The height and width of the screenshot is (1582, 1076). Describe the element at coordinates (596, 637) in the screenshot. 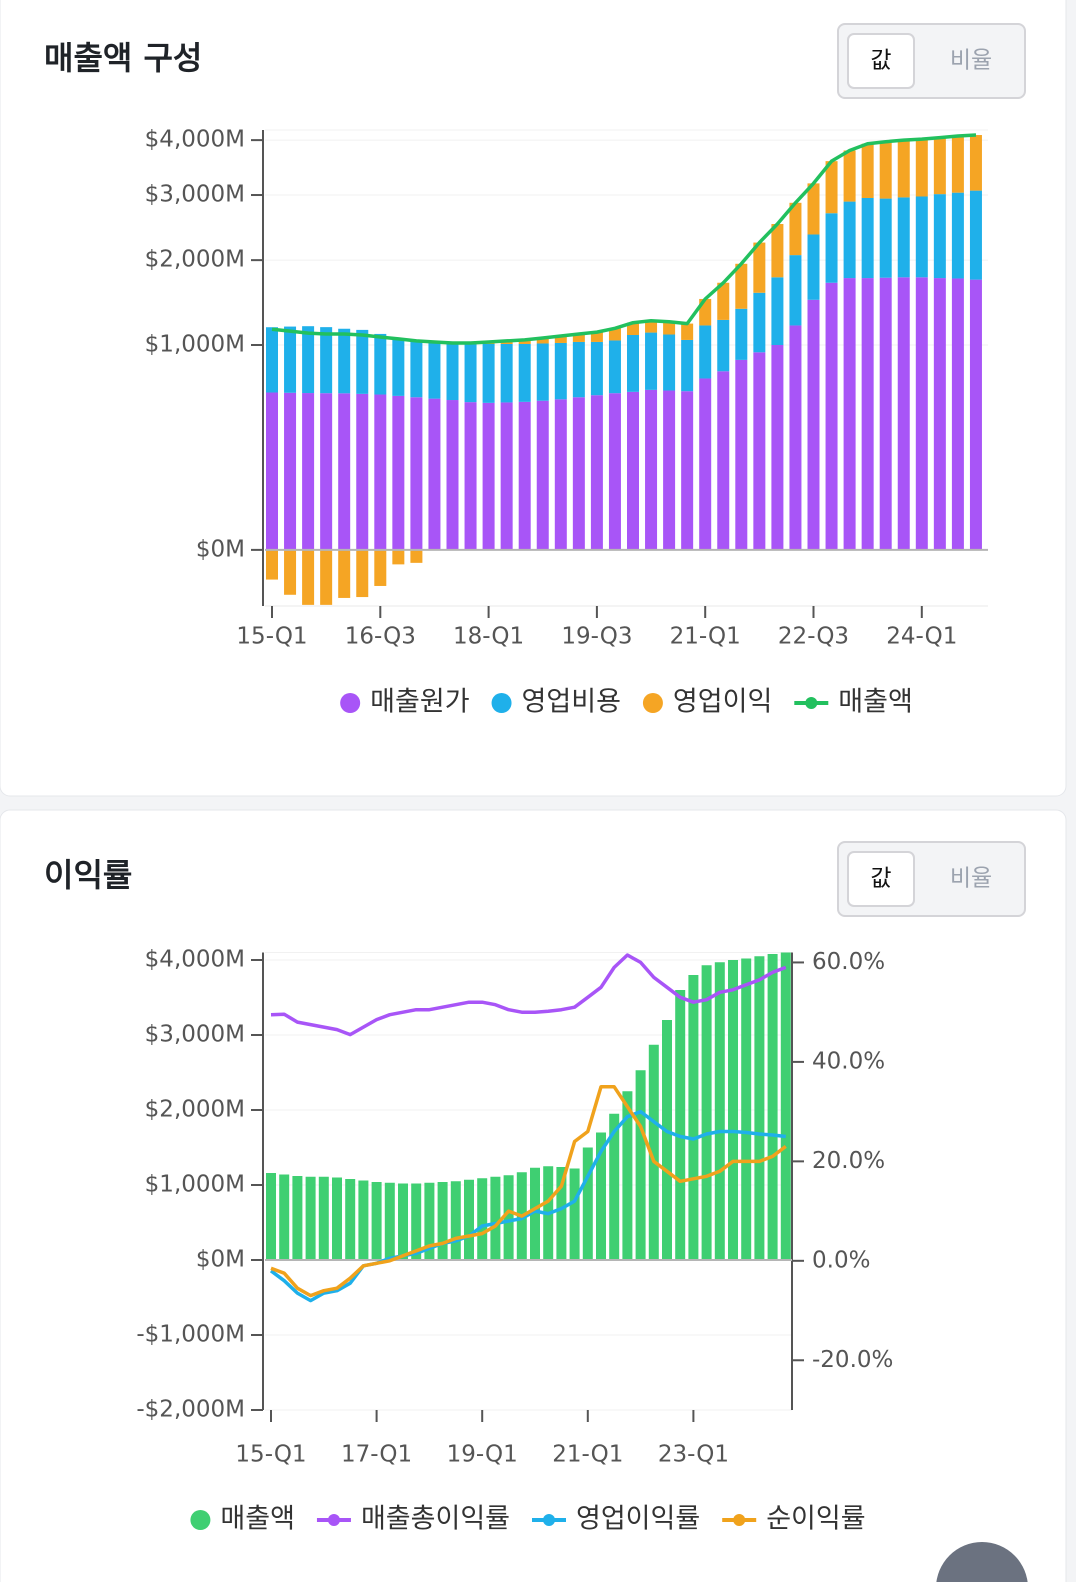

I see `x-tick-label: 19-Q3` at that location.